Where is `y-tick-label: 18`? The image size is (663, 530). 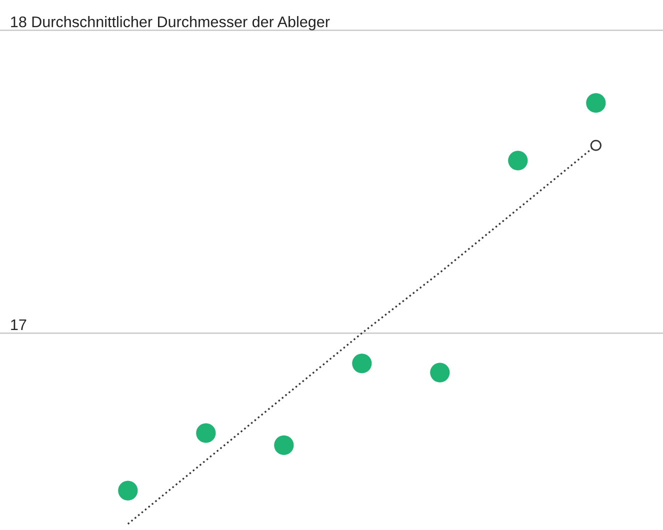 y-tick-label: 18 is located at coordinates (18, 22).